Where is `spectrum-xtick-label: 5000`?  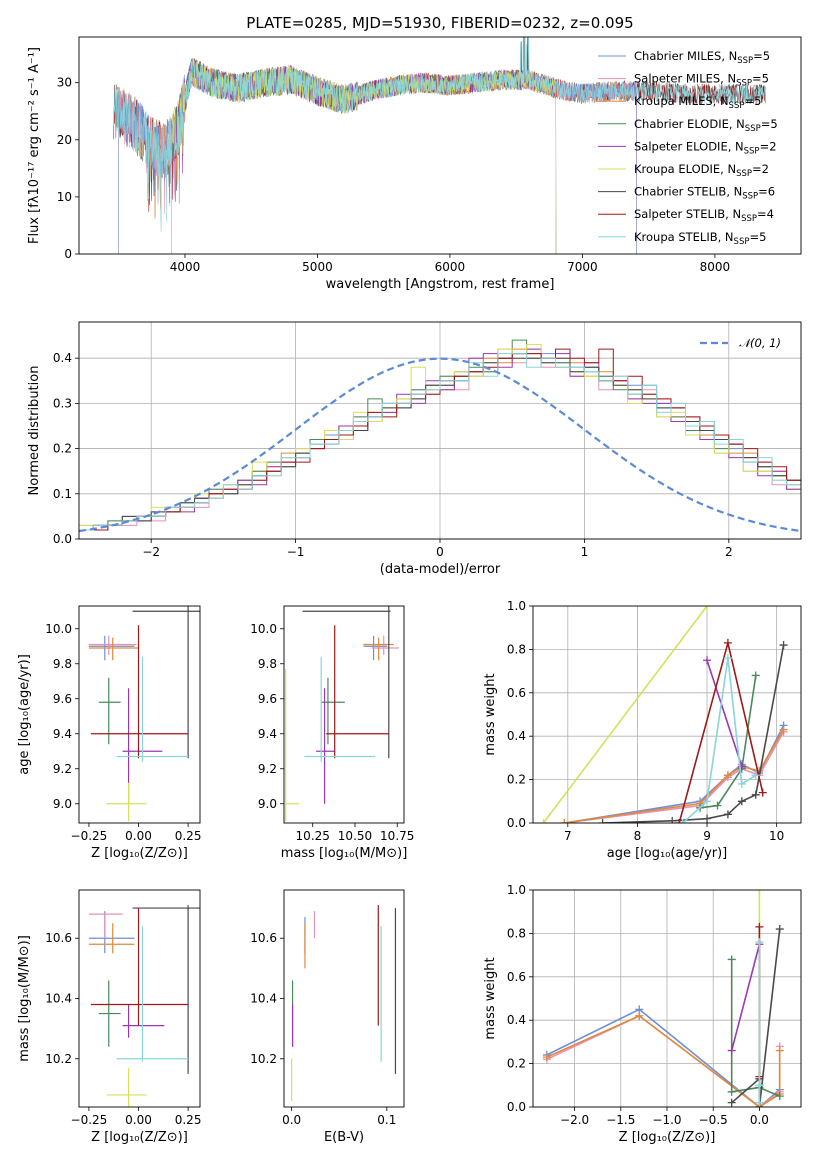 spectrum-xtick-label: 5000 is located at coordinates (317, 267).